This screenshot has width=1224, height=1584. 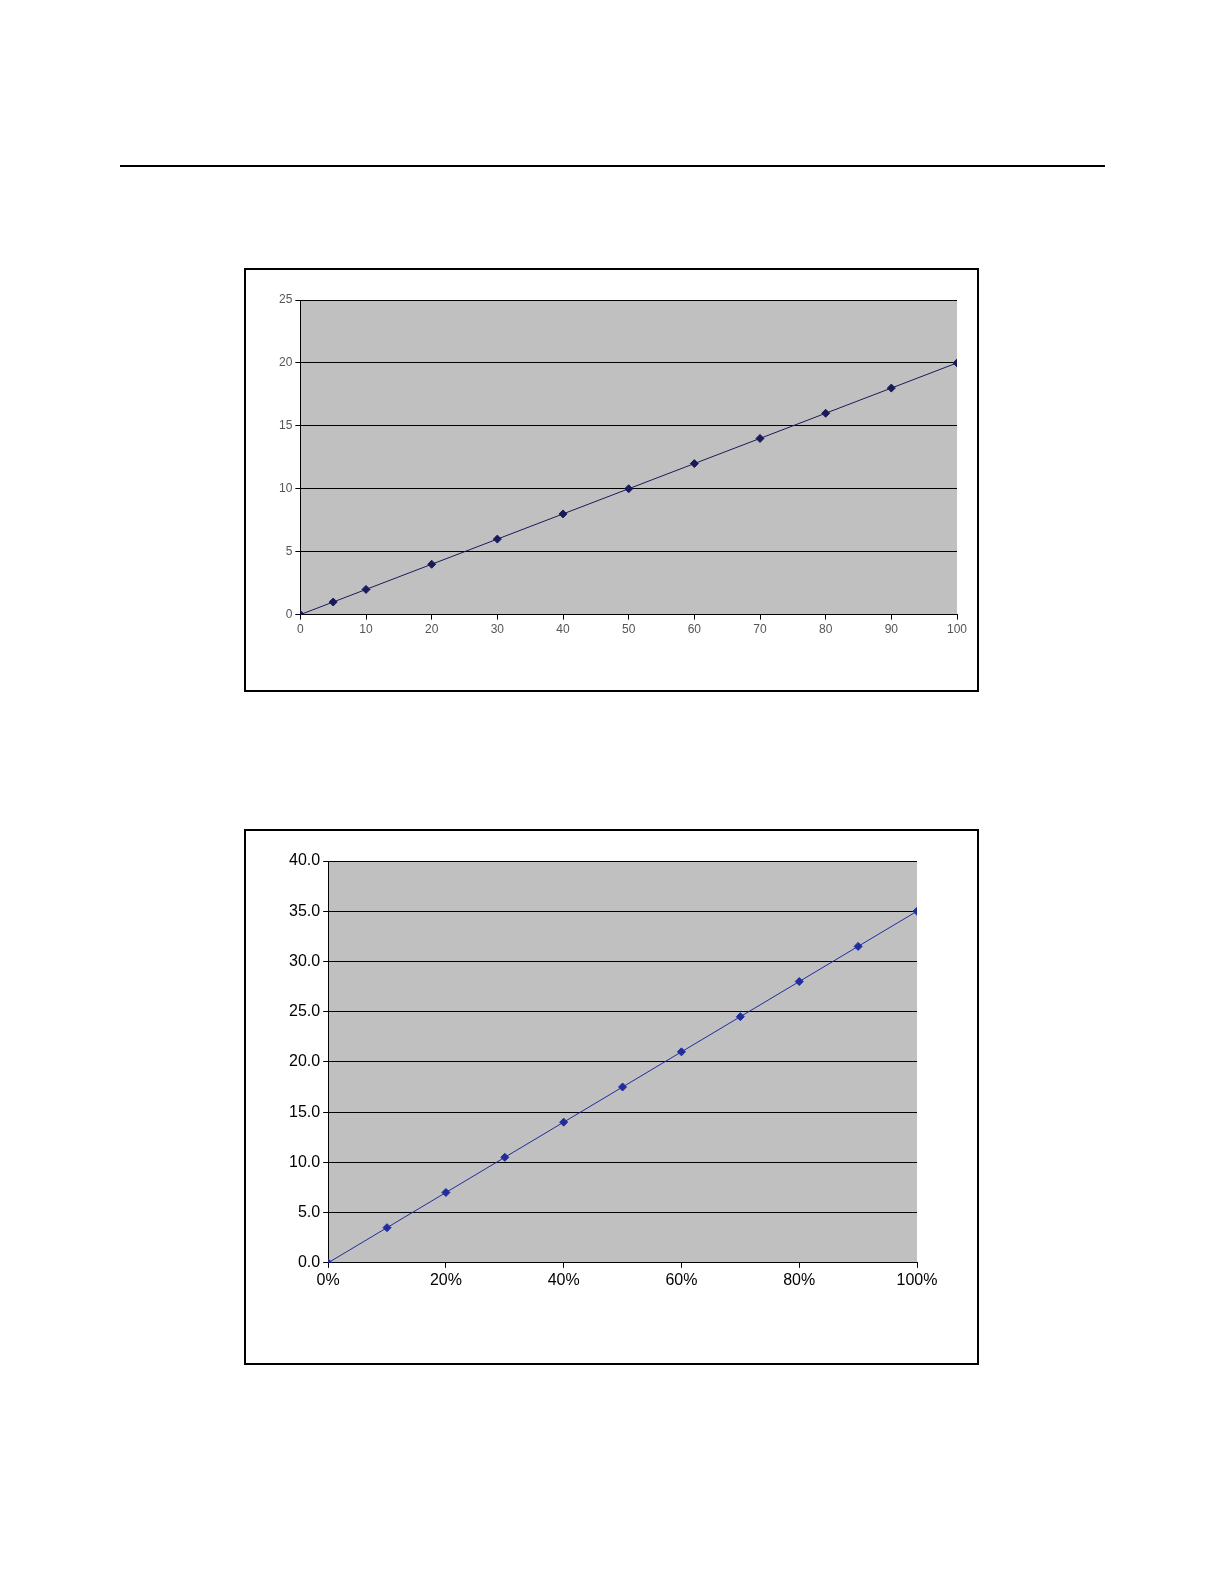 I want to click on y-tick-label: 5.0, so click(x=309, y=1211).